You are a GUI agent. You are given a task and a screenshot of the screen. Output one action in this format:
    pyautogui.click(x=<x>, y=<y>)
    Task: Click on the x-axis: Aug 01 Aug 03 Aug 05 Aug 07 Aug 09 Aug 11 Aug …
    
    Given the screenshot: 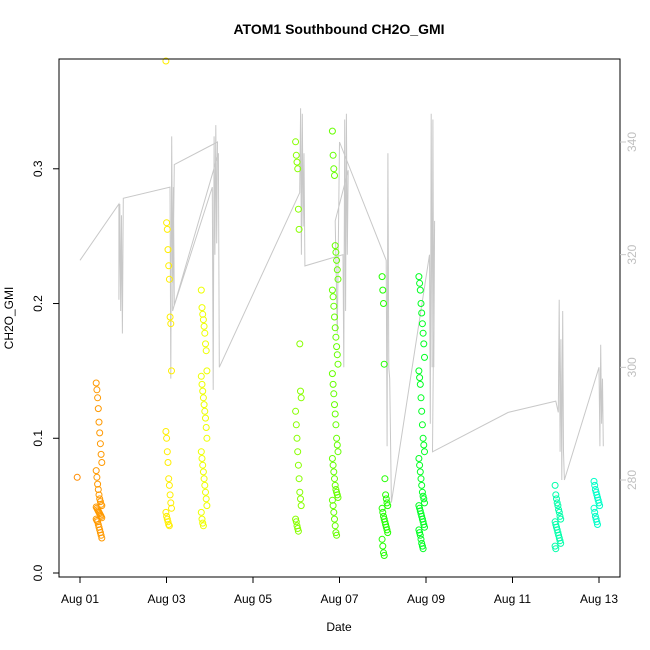 What is the action you would take?
    pyautogui.click(x=339, y=591)
    